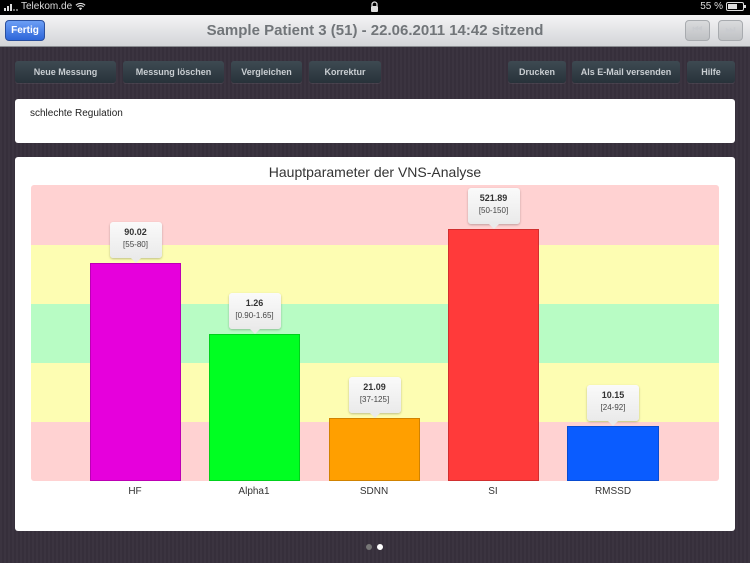  Describe the element at coordinates (254, 407) in the screenshot. I see `bar-alpha1` at that location.